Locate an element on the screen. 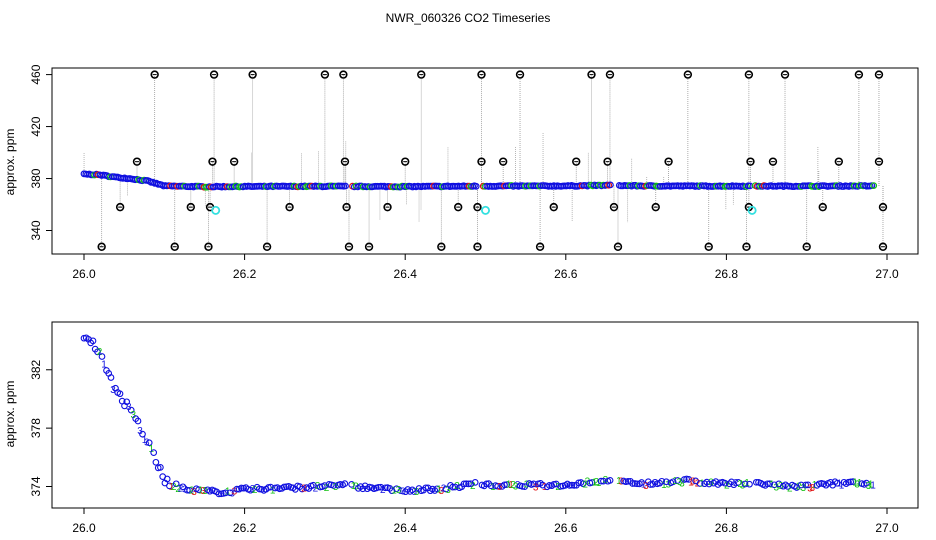  bottom-y-tick-label: 374 is located at coordinates (36, 486).